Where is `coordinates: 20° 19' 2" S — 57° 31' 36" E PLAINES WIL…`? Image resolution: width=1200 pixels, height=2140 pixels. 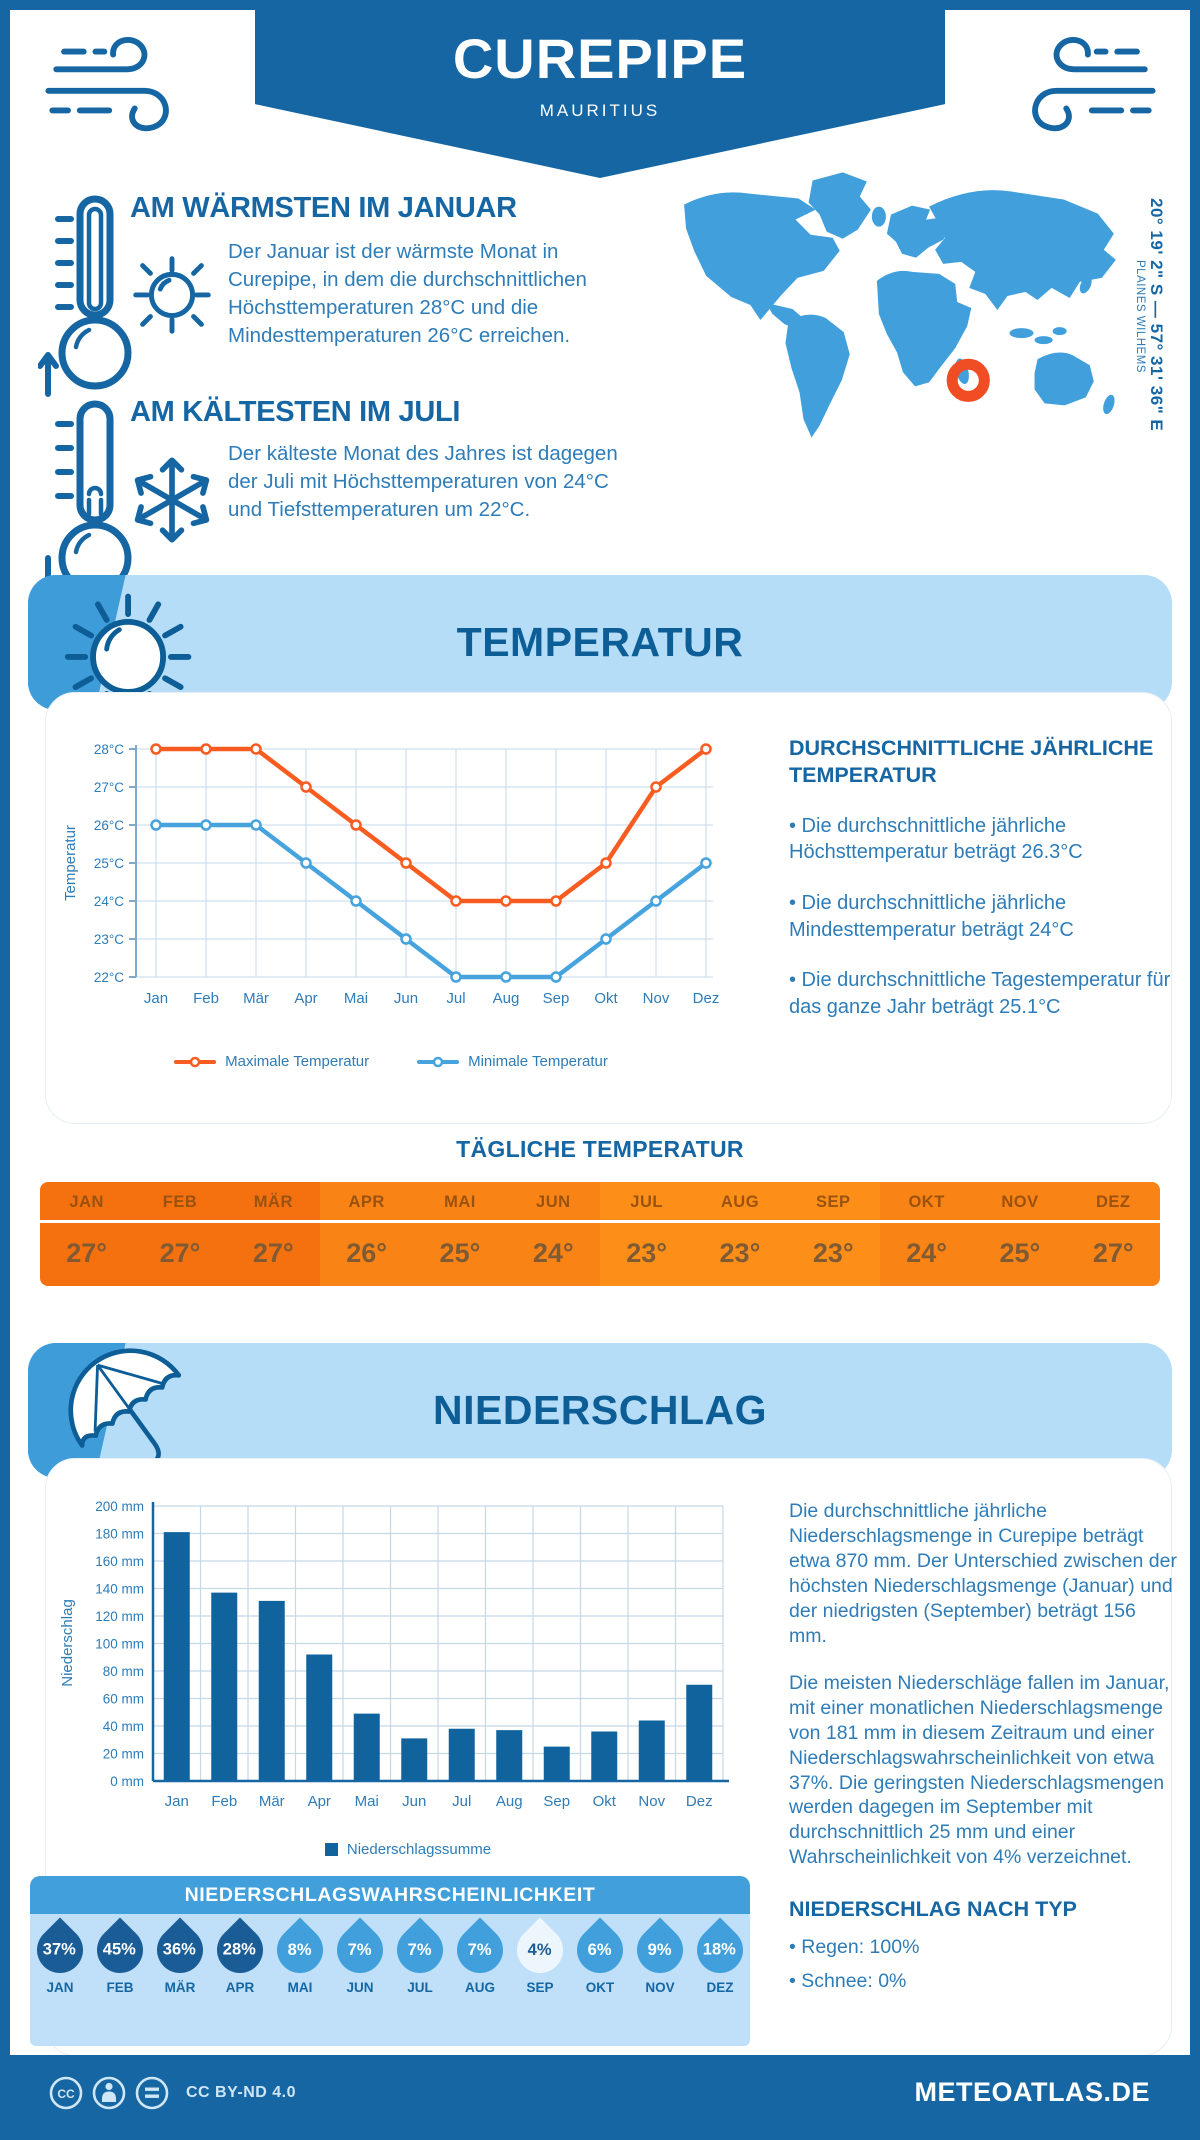
coordinates: 20° 19' 2" S — 57° 31' 36" E PLAINES WIL… is located at coordinates (1150, 314).